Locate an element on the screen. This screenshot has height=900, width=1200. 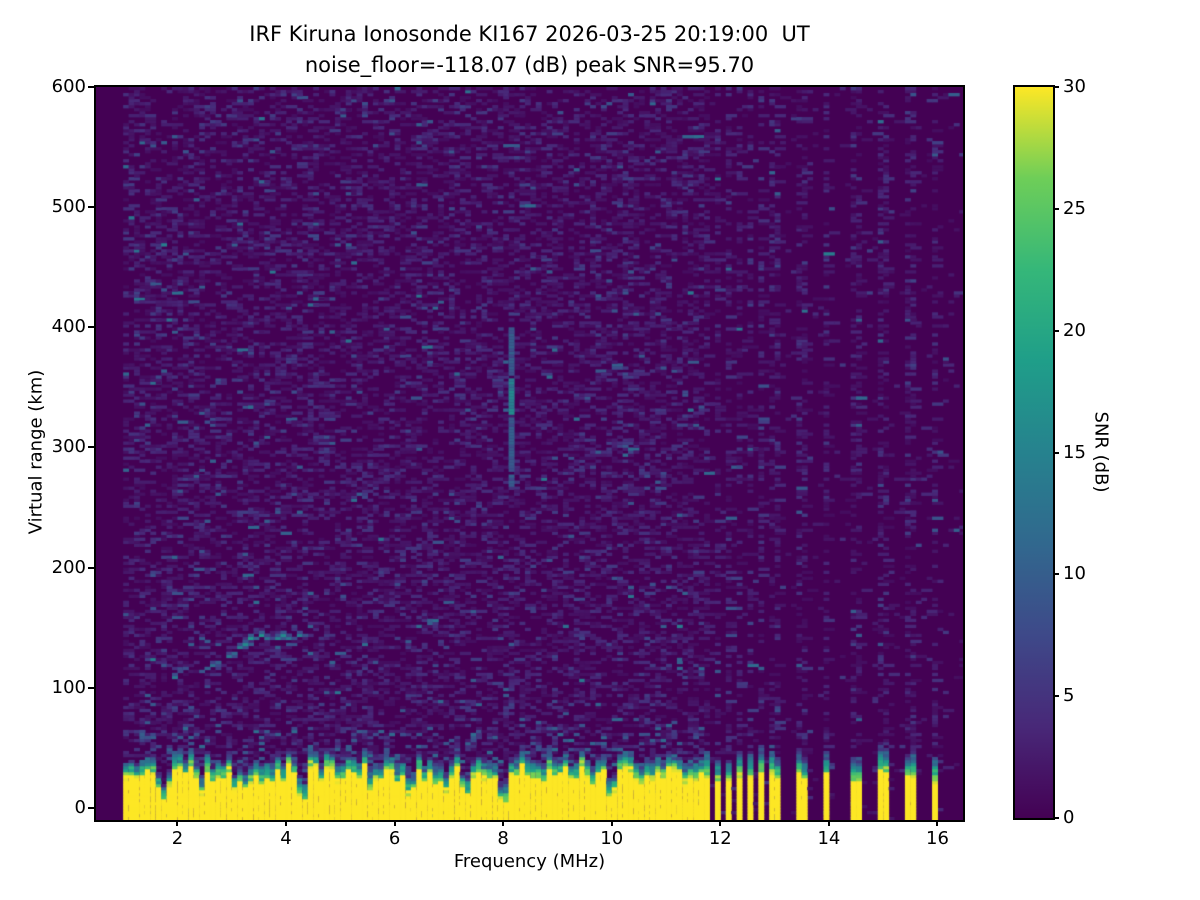
x-tick-label: 16 is located at coordinates (937, 838).